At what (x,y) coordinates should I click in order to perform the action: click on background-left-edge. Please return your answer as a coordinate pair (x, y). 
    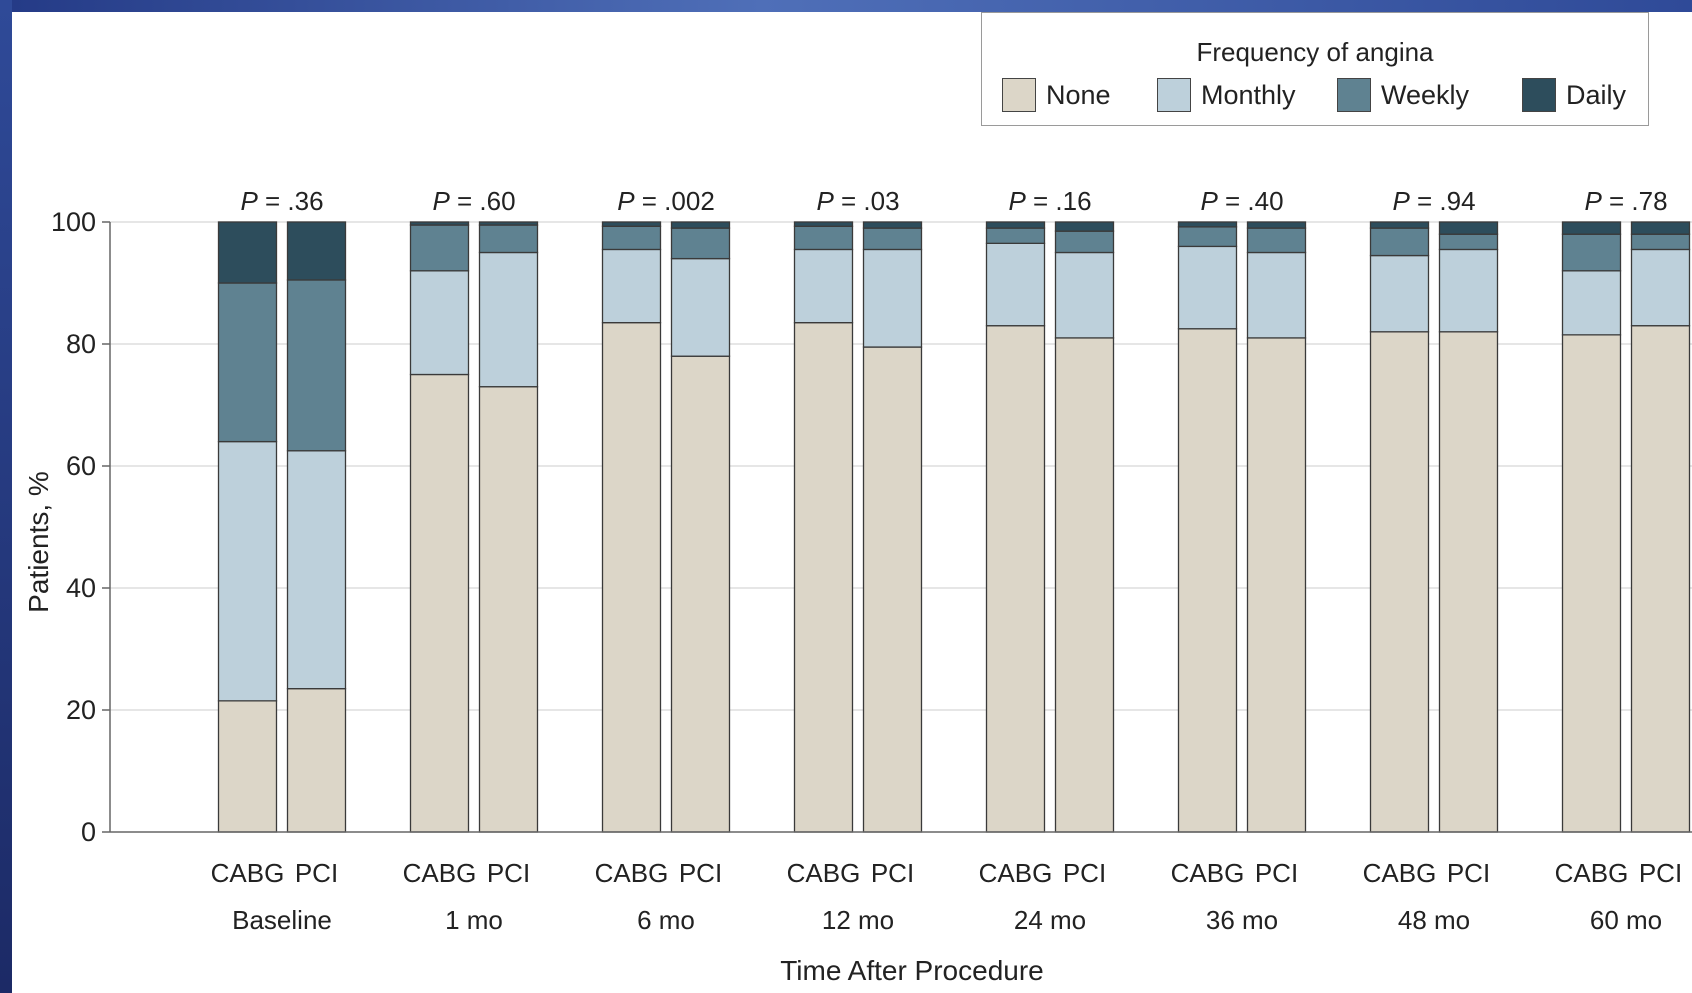
    Looking at the image, I should click on (6, 496).